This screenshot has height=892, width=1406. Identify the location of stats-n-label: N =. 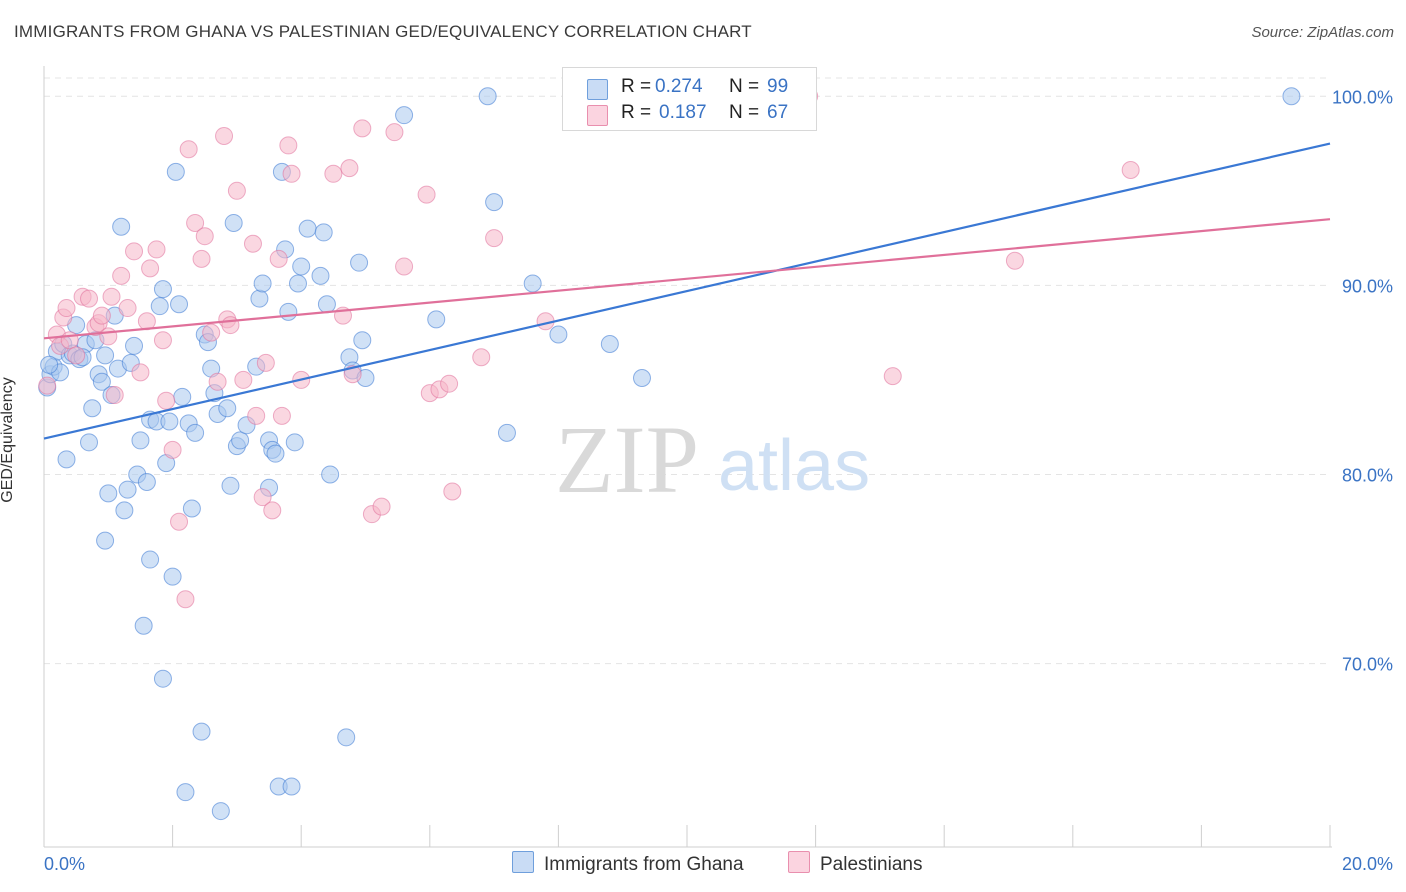
(744, 112).